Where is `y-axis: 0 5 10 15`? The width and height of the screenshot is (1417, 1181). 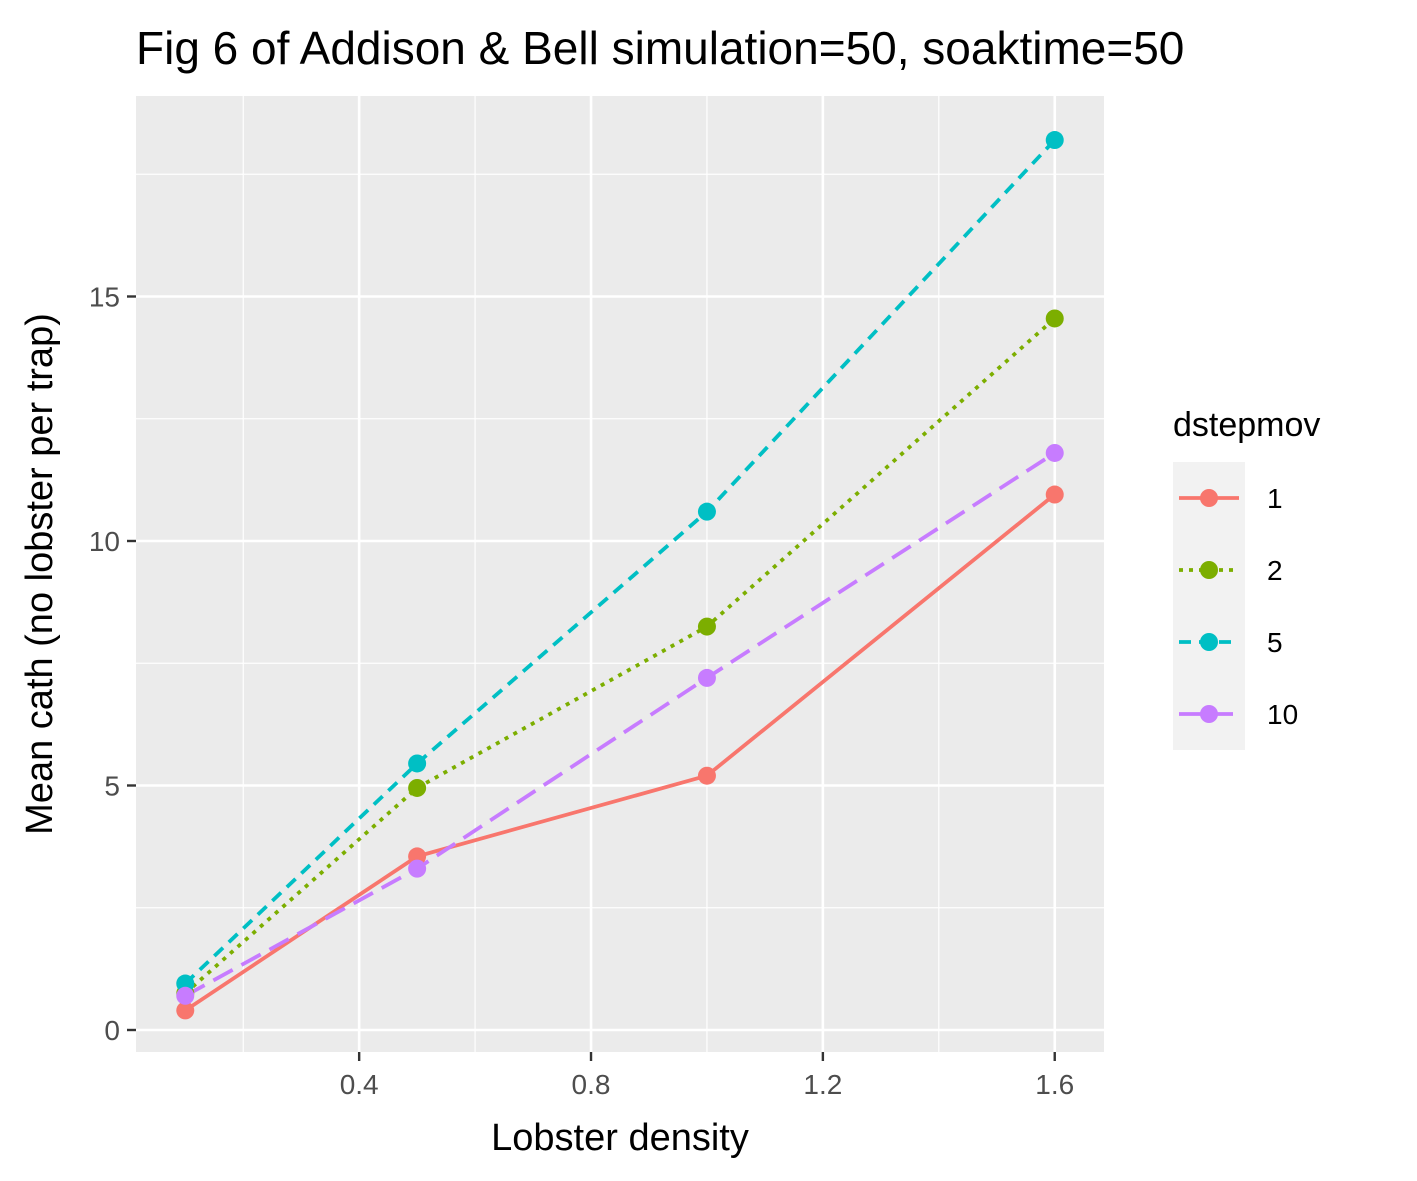
y-axis: 0 5 10 15 is located at coordinates (112, 663).